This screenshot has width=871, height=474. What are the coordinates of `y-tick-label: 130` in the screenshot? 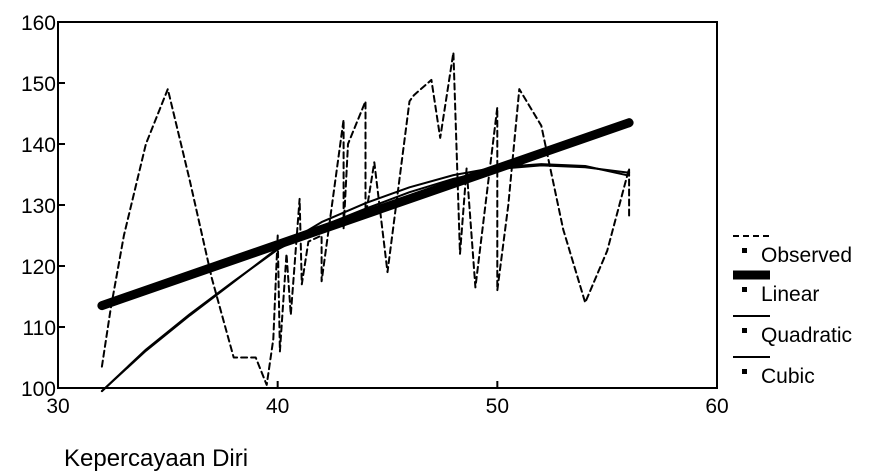 It's located at (38, 206).